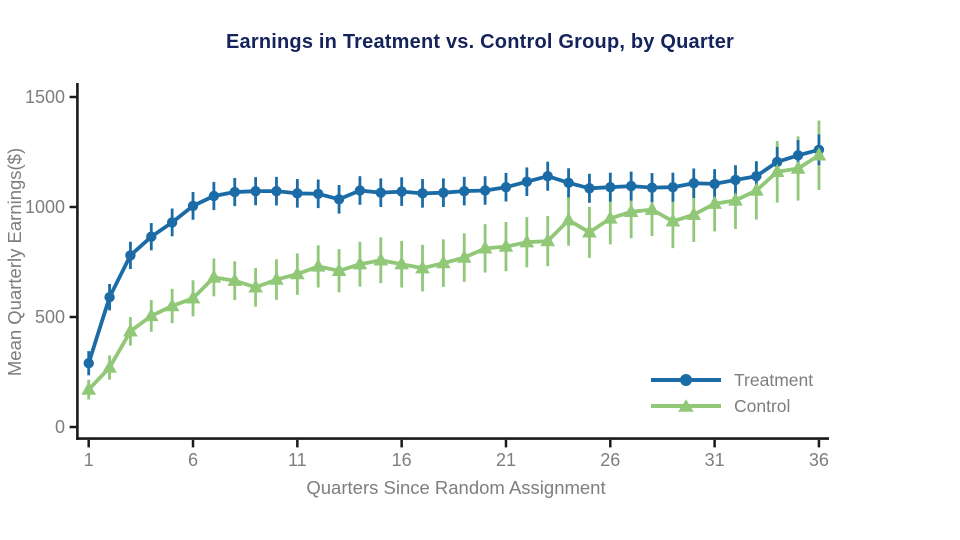 The image size is (960, 540). I want to click on x-tick-label: 31, so click(715, 460).